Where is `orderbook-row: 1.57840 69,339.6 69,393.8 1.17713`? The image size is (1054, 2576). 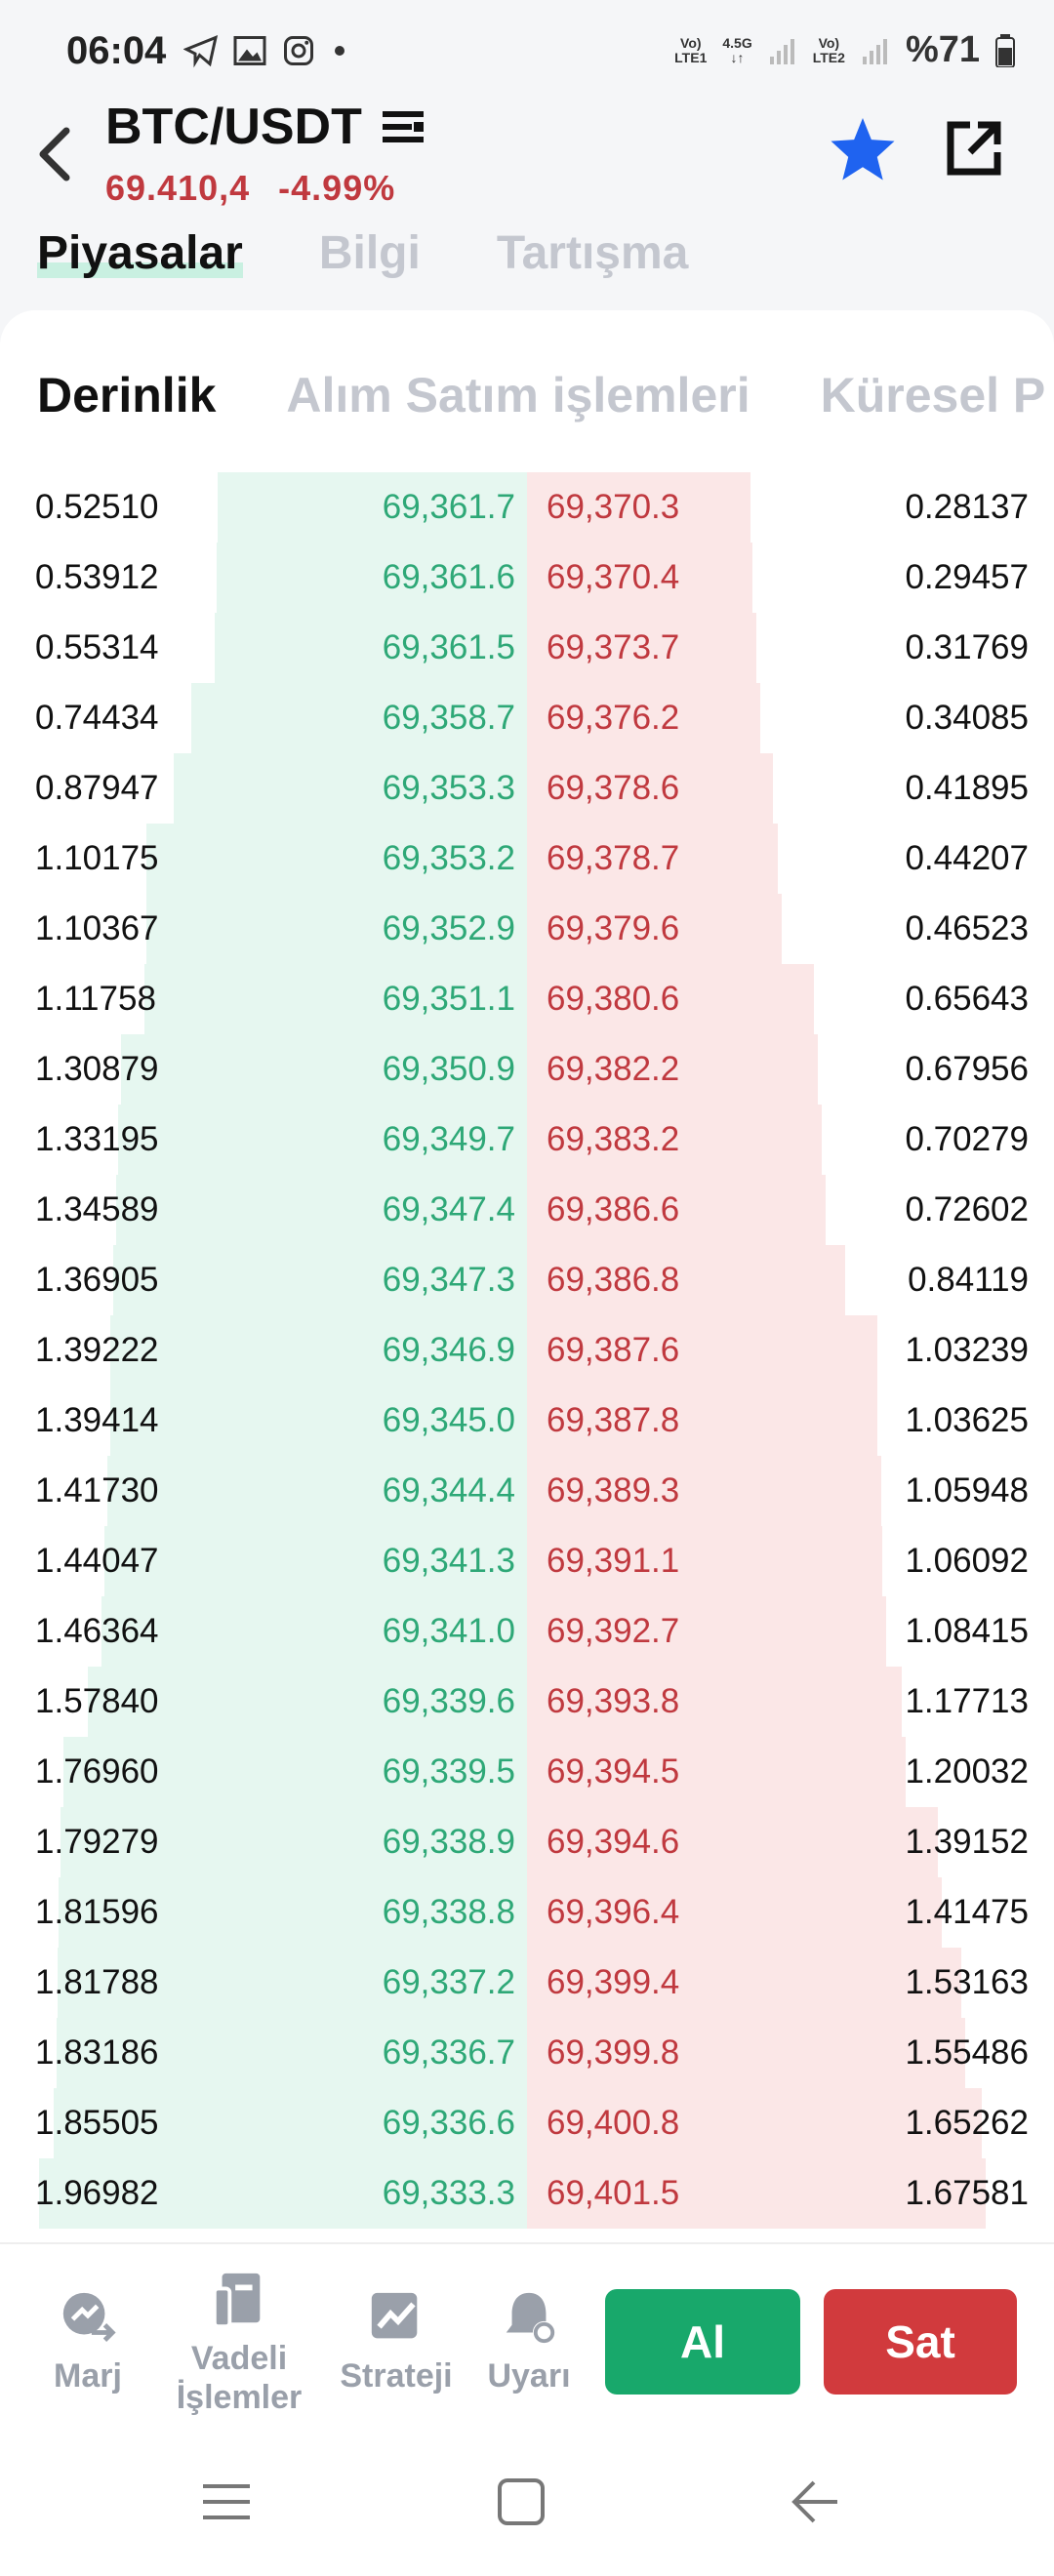 orderbook-row: 1.57840 69,339.6 69,393.8 1.17713 is located at coordinates (527, 1702).